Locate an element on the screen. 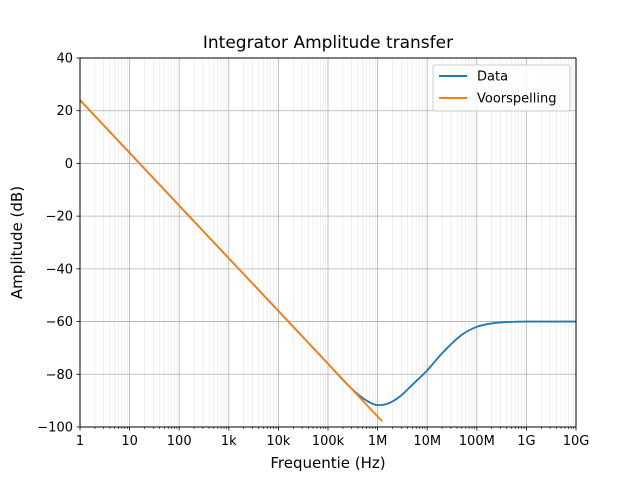  legend-label-data: Data is located at coordinates (492, 77).